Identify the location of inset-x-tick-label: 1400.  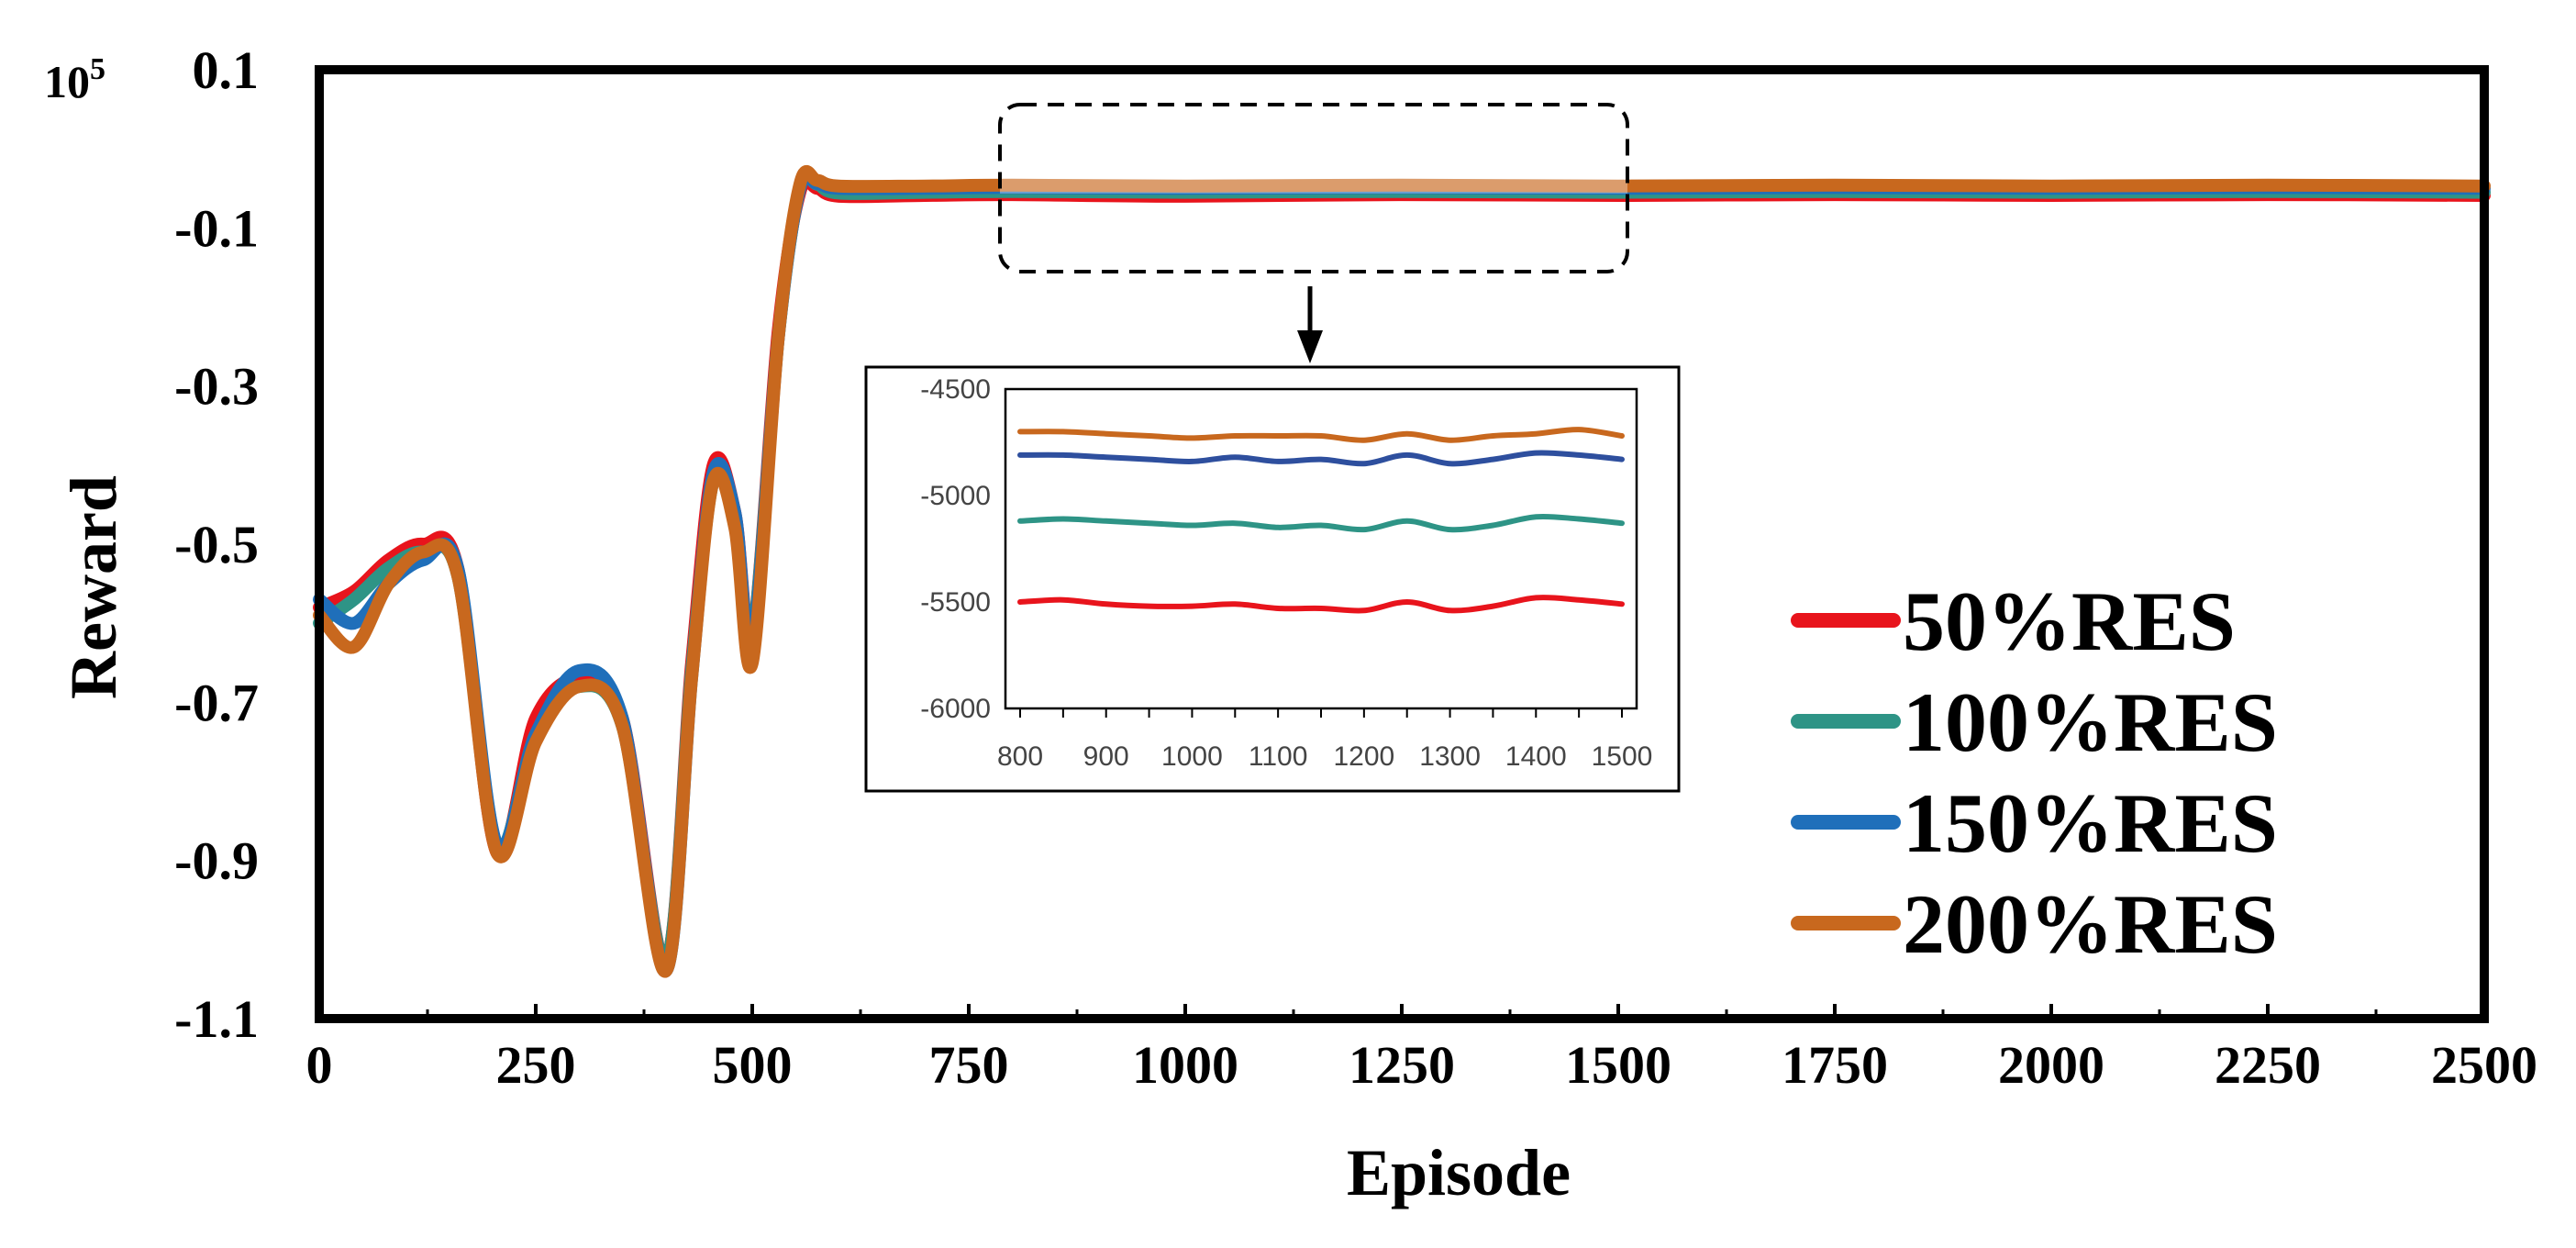
(1536, 756).